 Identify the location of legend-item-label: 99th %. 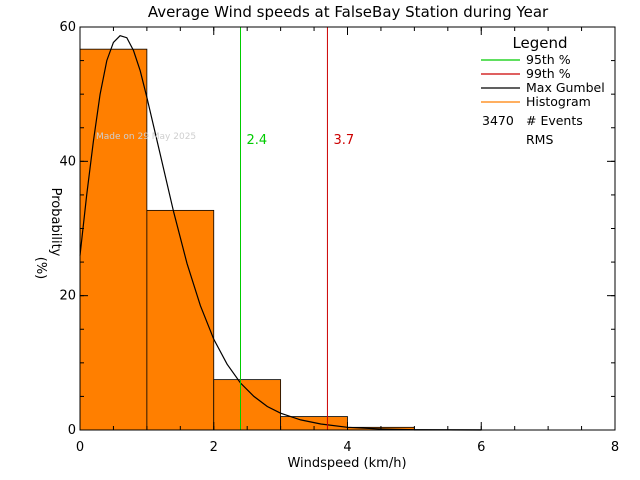
(548, 73).